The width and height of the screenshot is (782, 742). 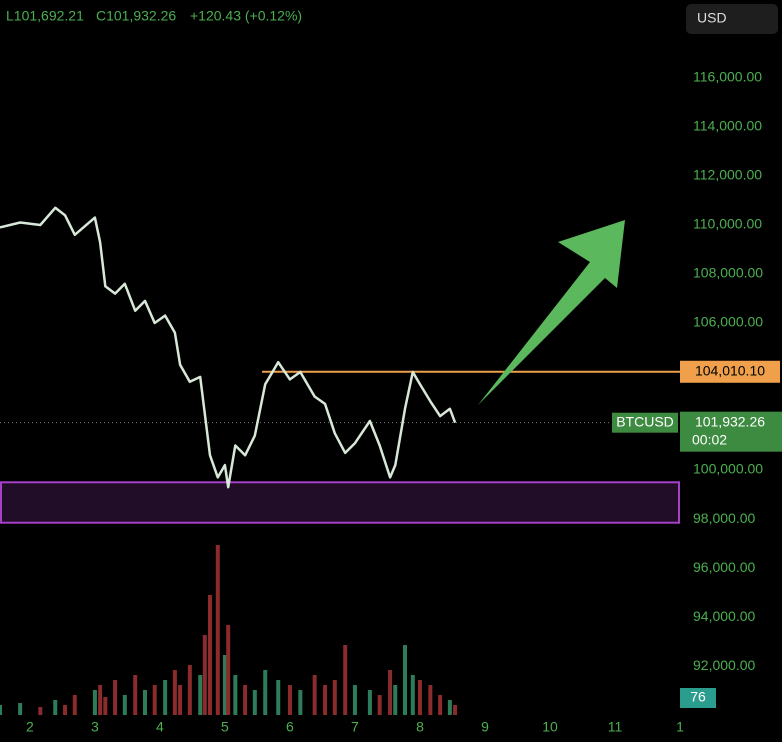 I want to click on x-tick-label: 5, so click(x=225, y=727).